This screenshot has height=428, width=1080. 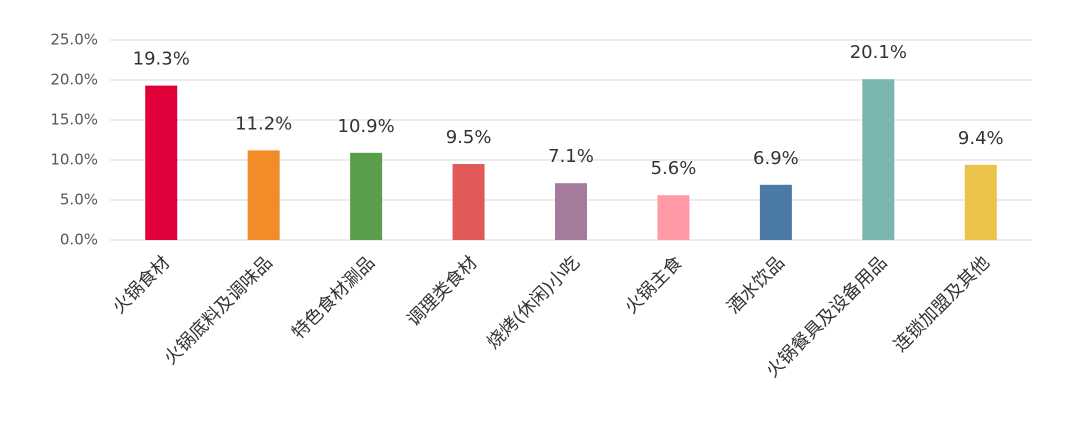 What do you see at coordinates (674, 168) in the screenshot?
I see `value-label: 5.6%` at bounding box center [674, 168].